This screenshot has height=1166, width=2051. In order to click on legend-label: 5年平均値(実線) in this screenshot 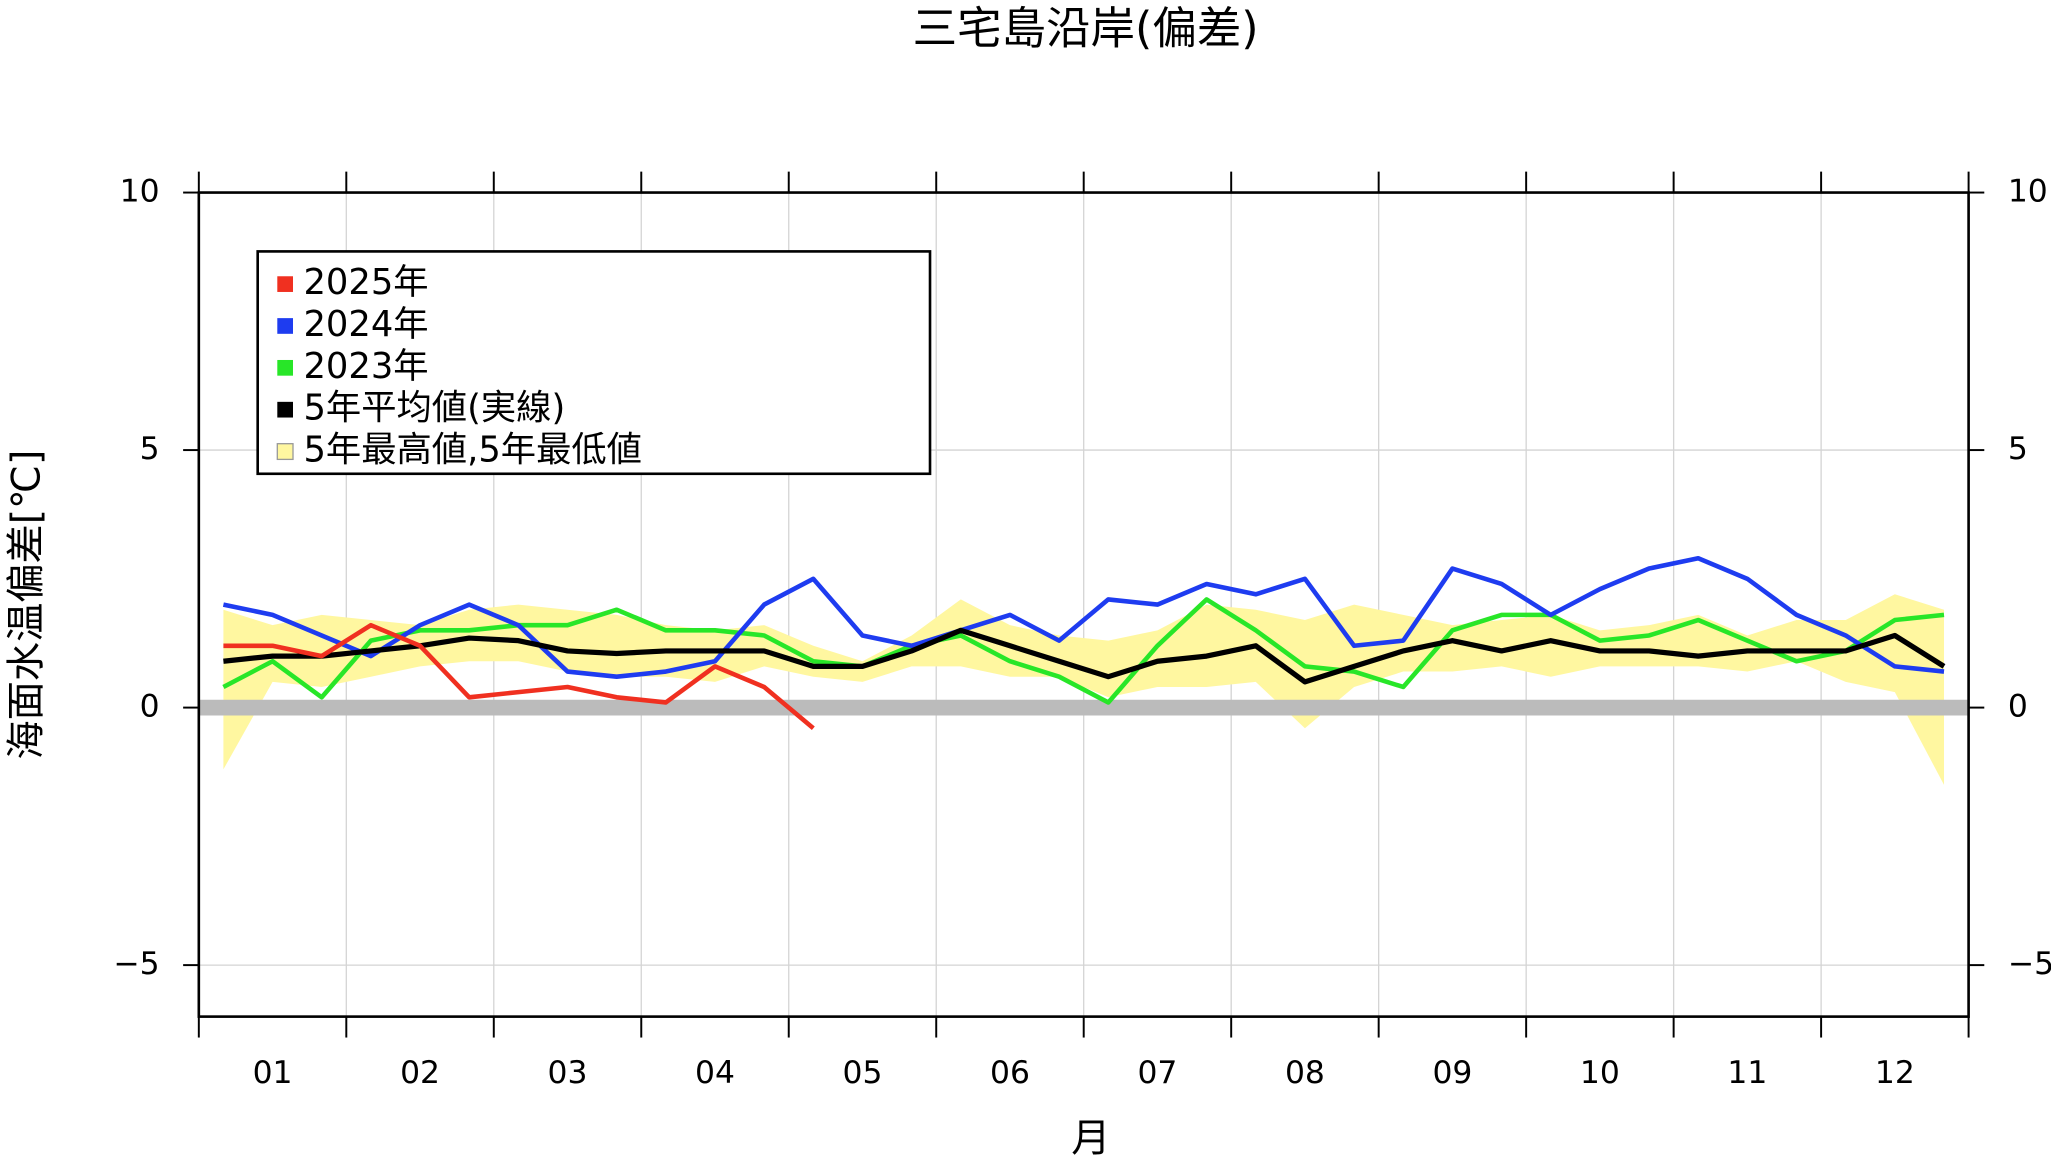, I will do `click(434, 408)`.